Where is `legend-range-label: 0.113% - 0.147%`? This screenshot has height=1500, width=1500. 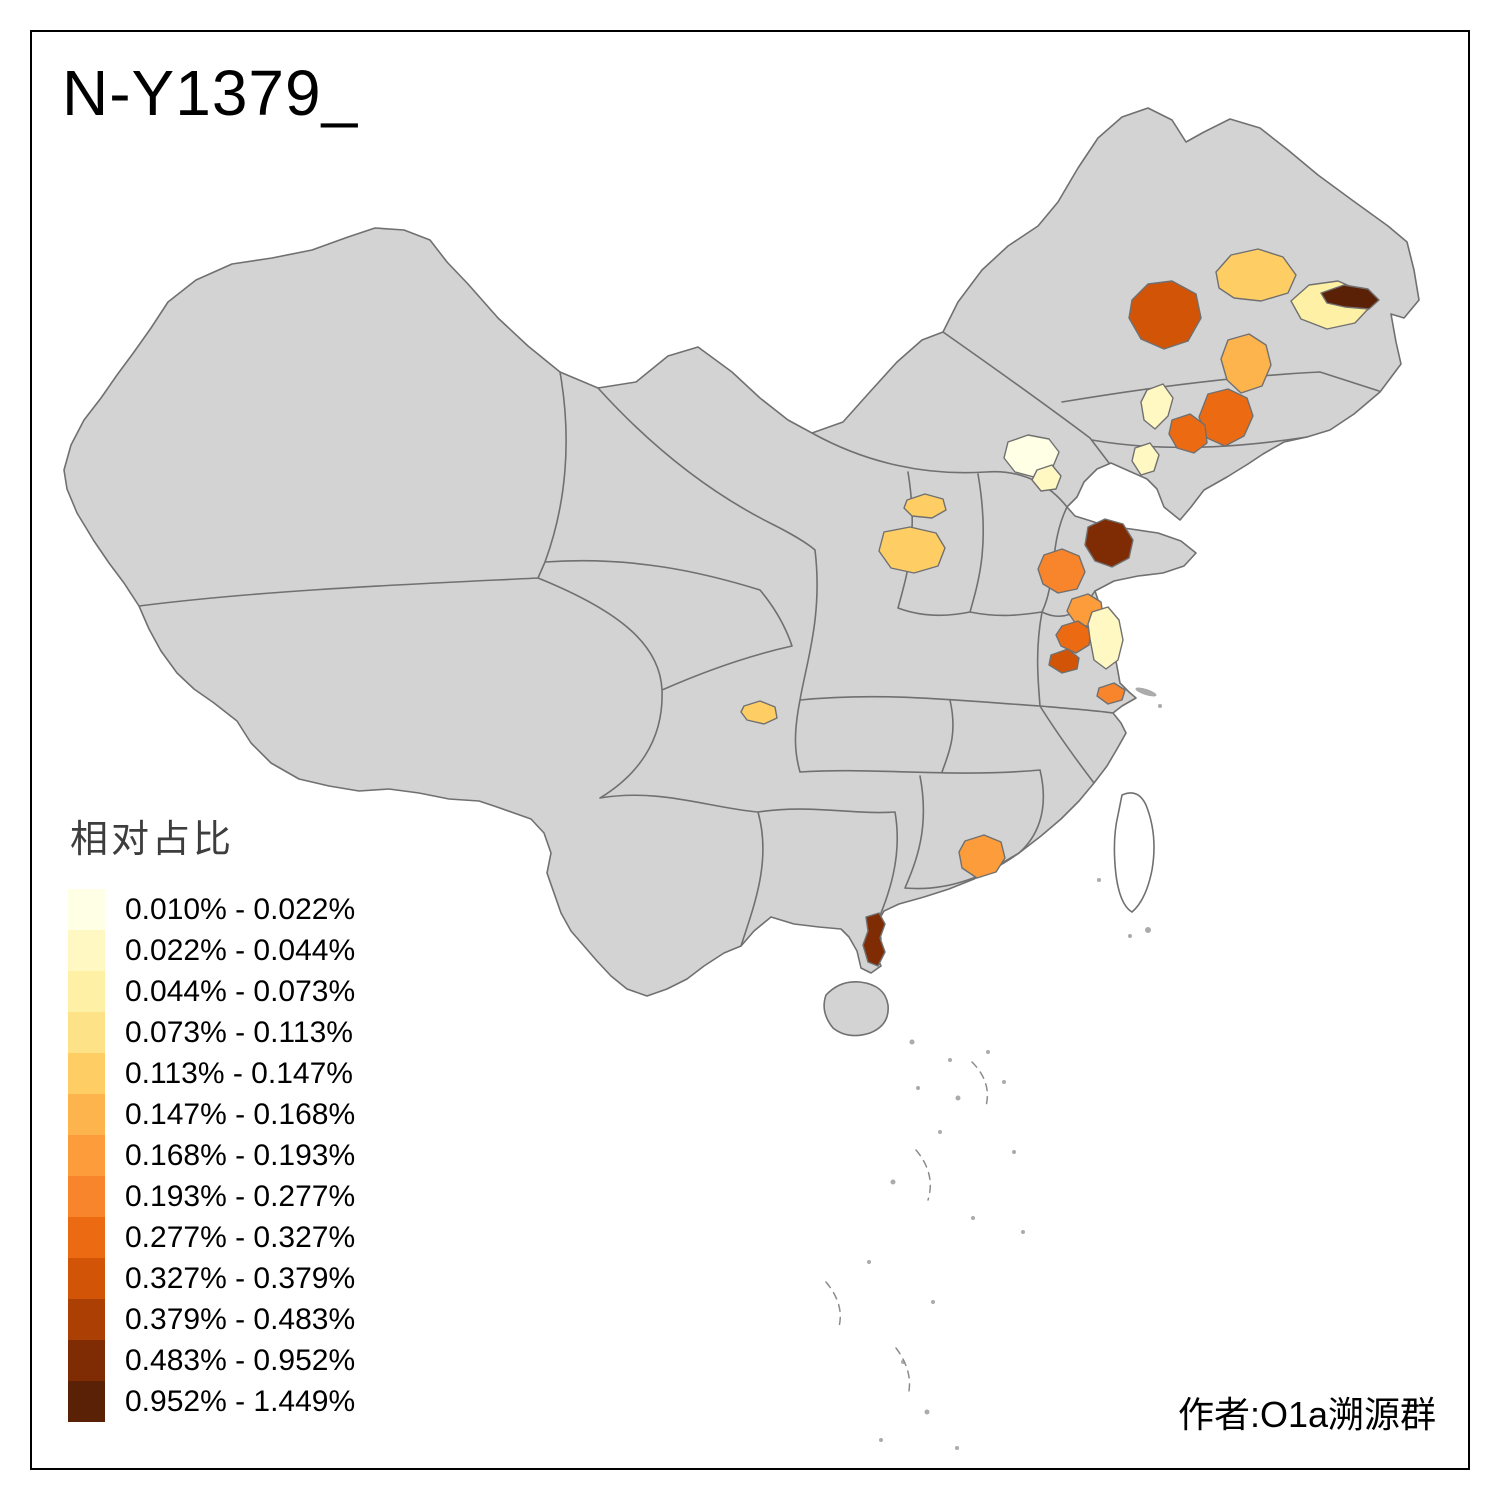 legend-range-label: 0.113% - 0.147% is located at coordinates (239, 1073).